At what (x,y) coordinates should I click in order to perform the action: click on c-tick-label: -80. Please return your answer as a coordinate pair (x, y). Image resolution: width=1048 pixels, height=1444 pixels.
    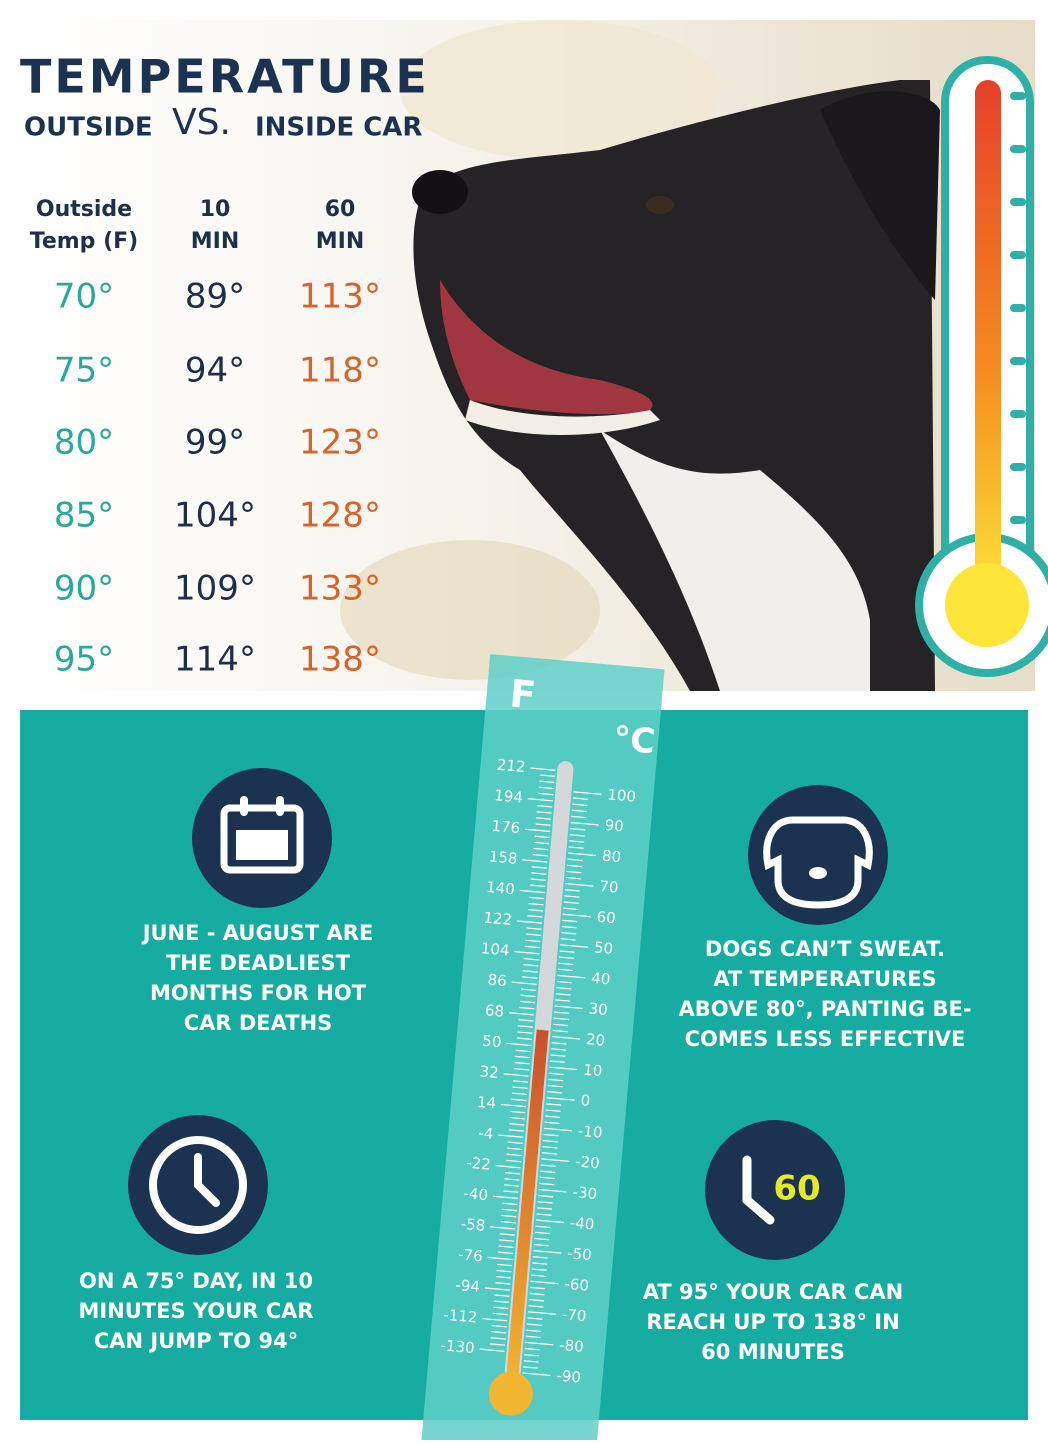
    Looking at the image, I should click on (571, 1346).